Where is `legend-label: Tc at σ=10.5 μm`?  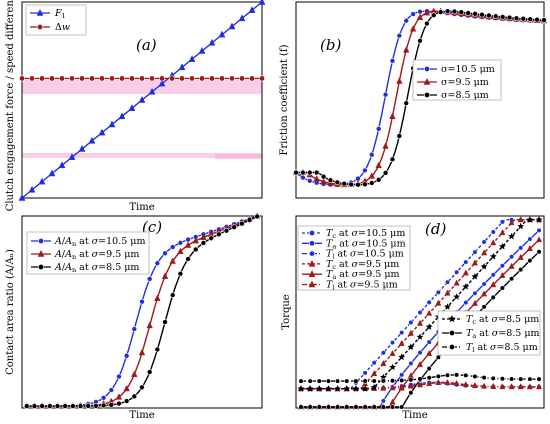
legend-label: Tc at σ=10.5 μm is located at coordinates (365, 234).